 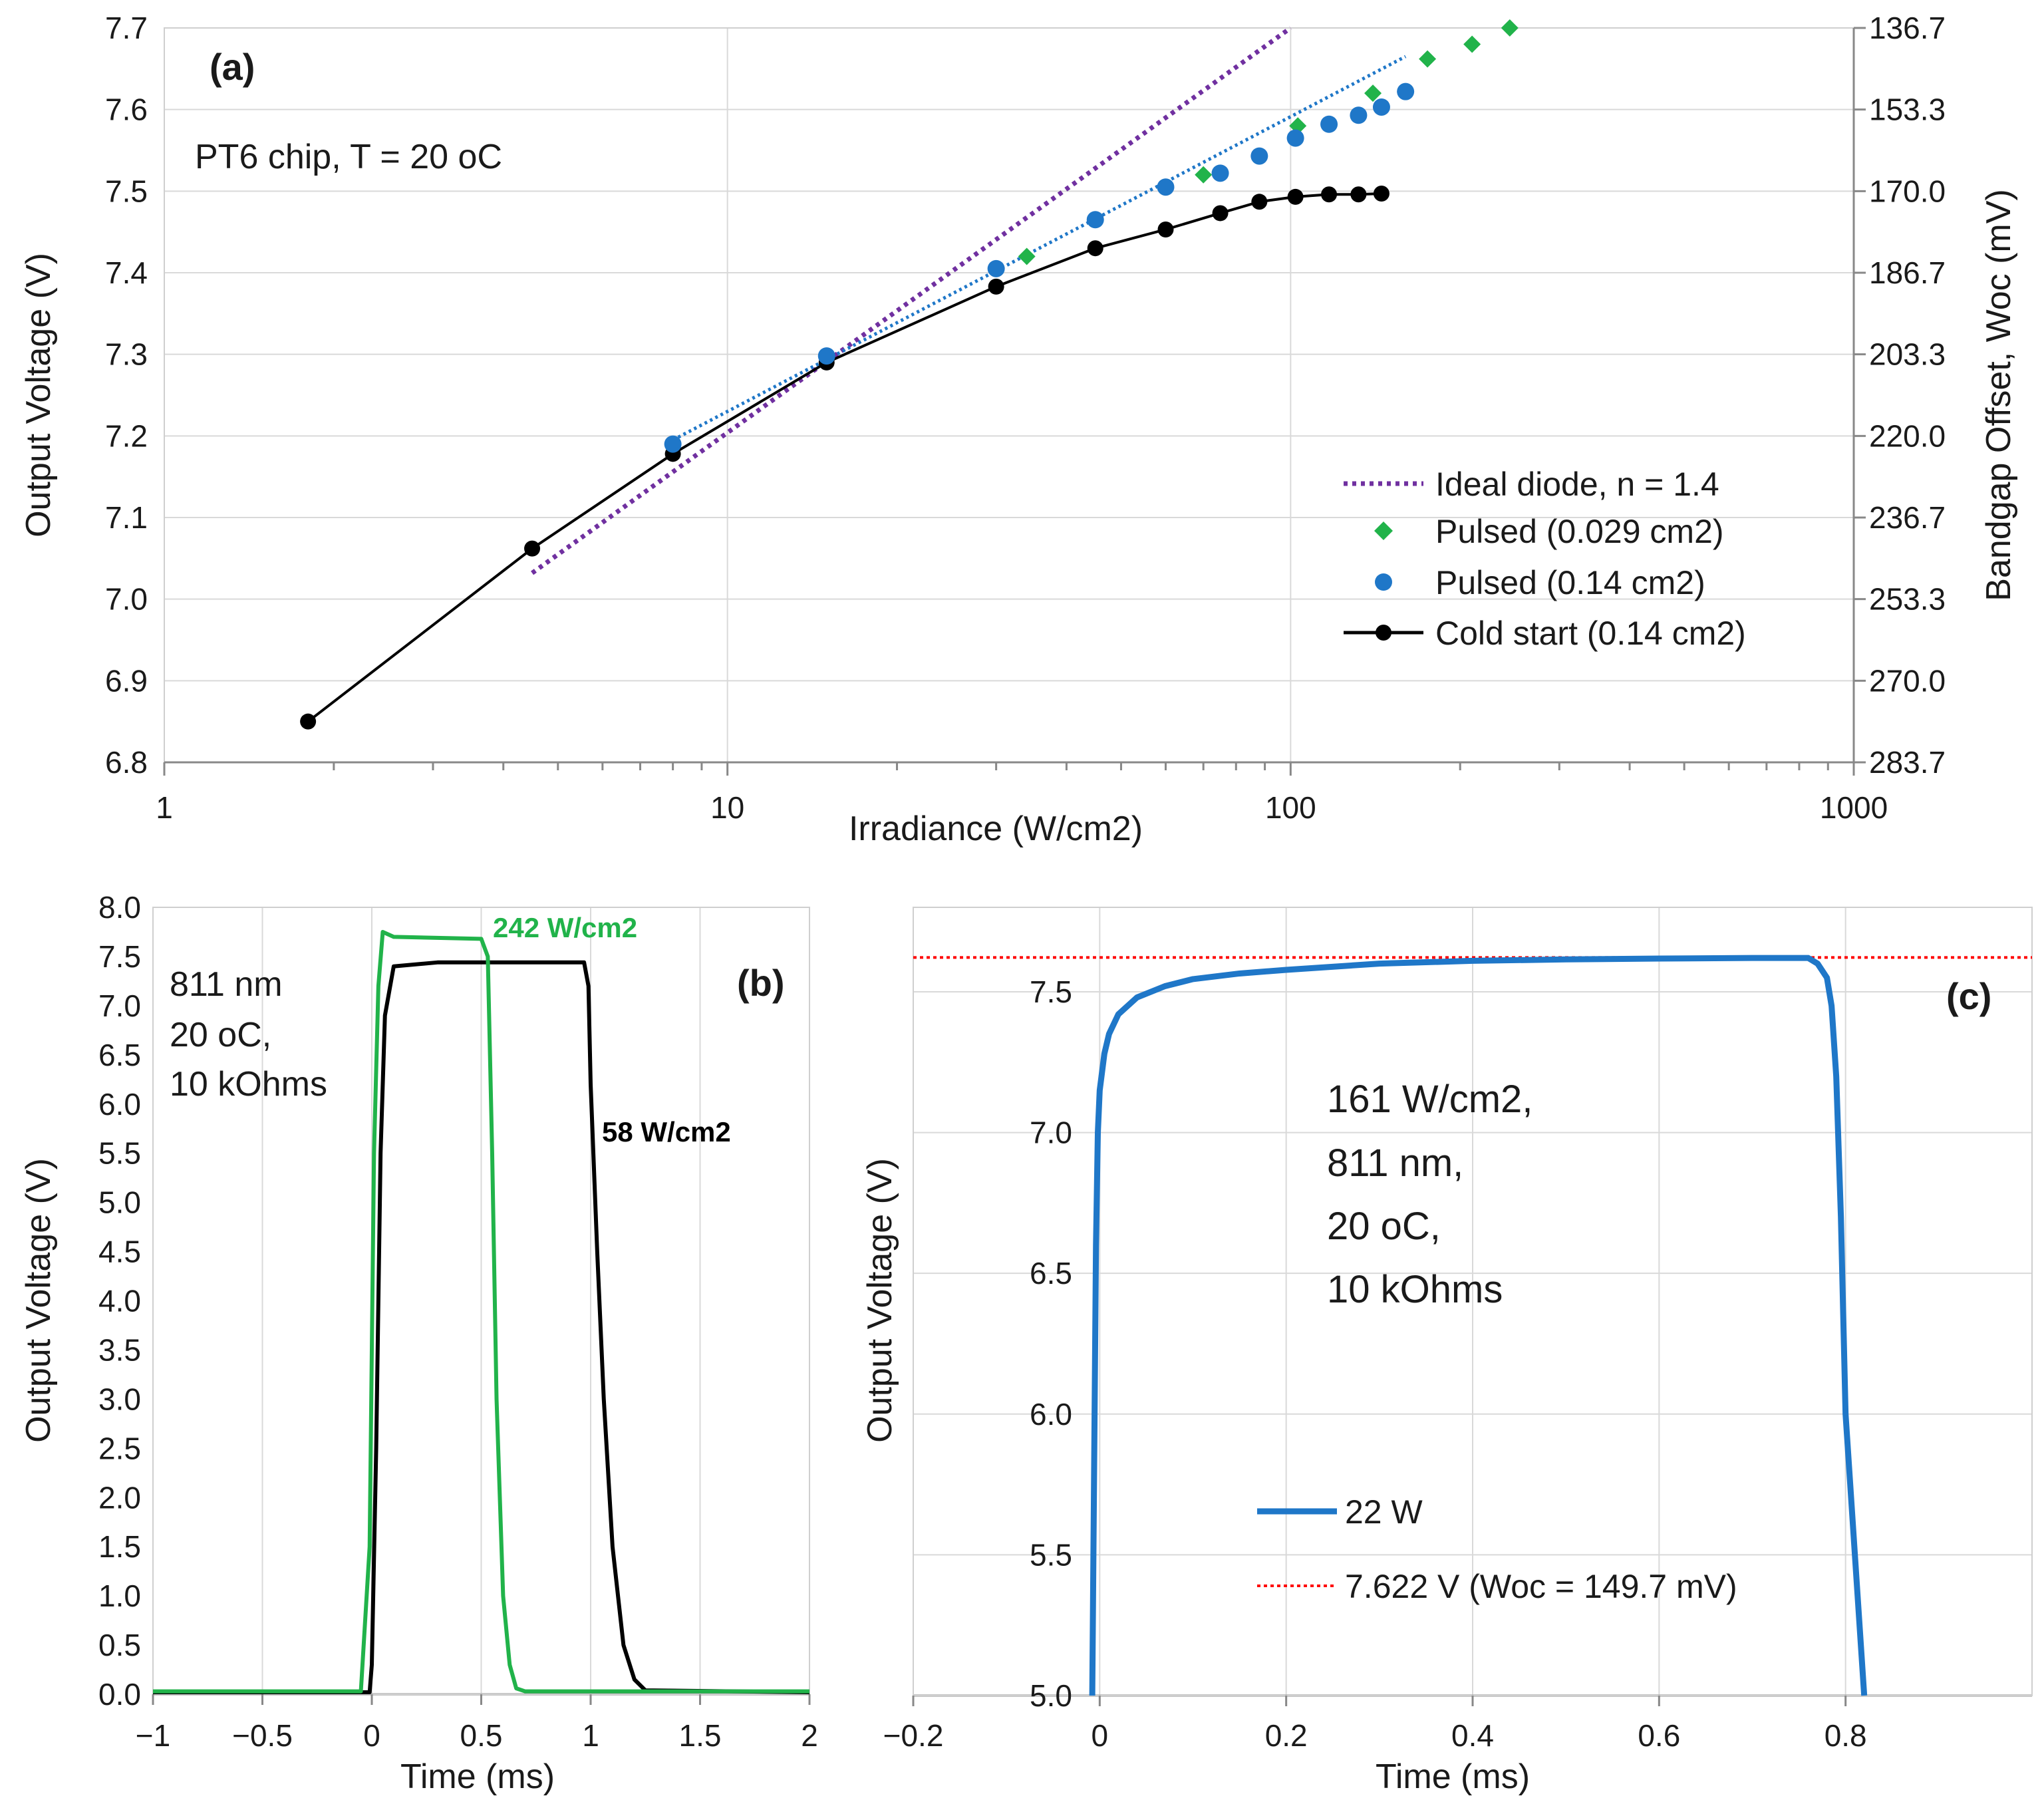 What do you see at coordinates (119, 1055) in the screenshot?
I see `panel-b-y-tick-label: 6.5` at bounding box center [119, 1055].